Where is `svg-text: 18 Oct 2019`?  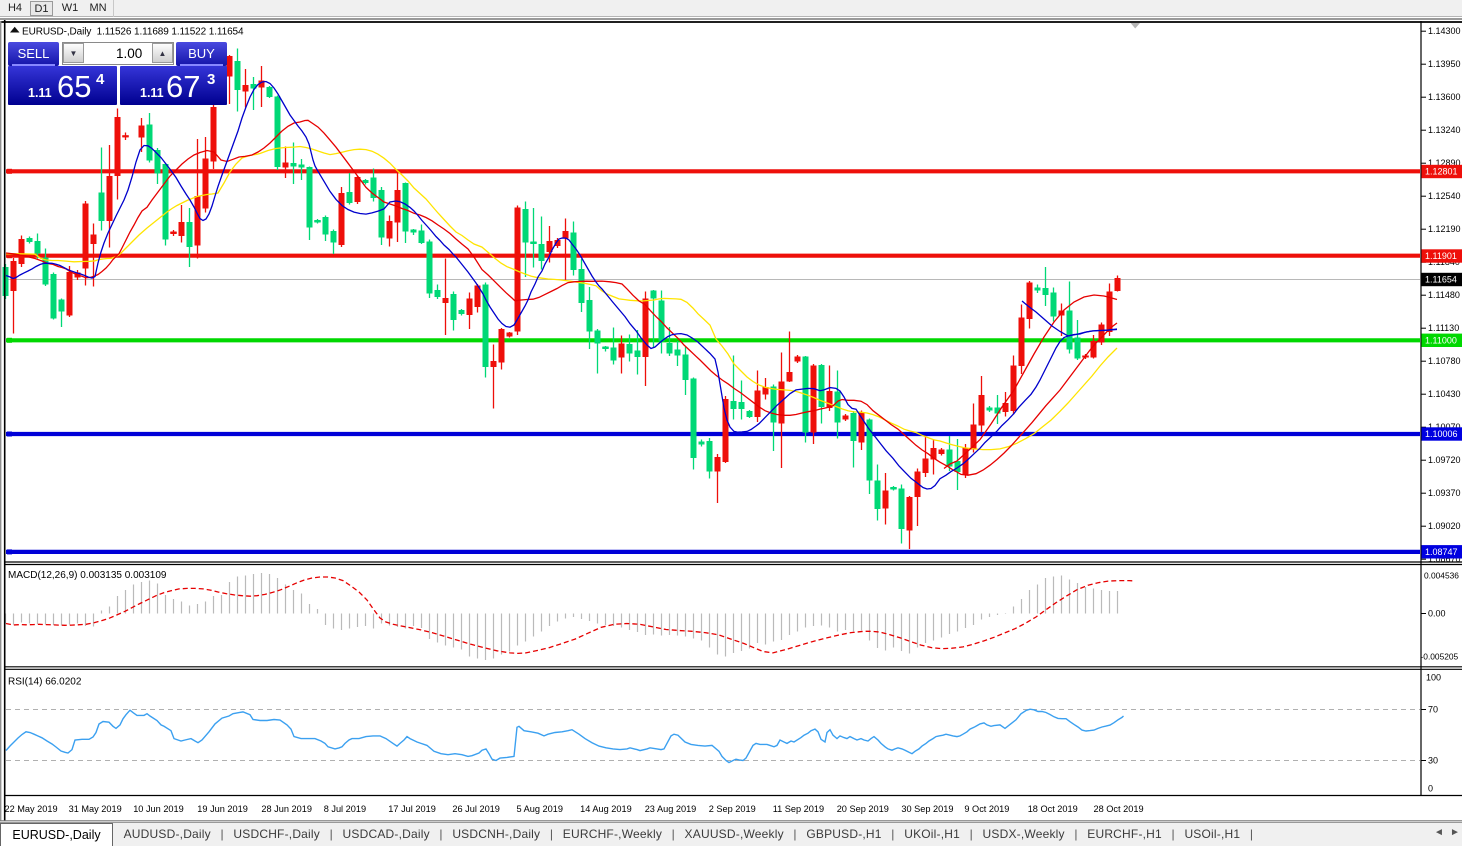
svg-text: 18 Oct 2019 is located at coordinates (1053, 809).